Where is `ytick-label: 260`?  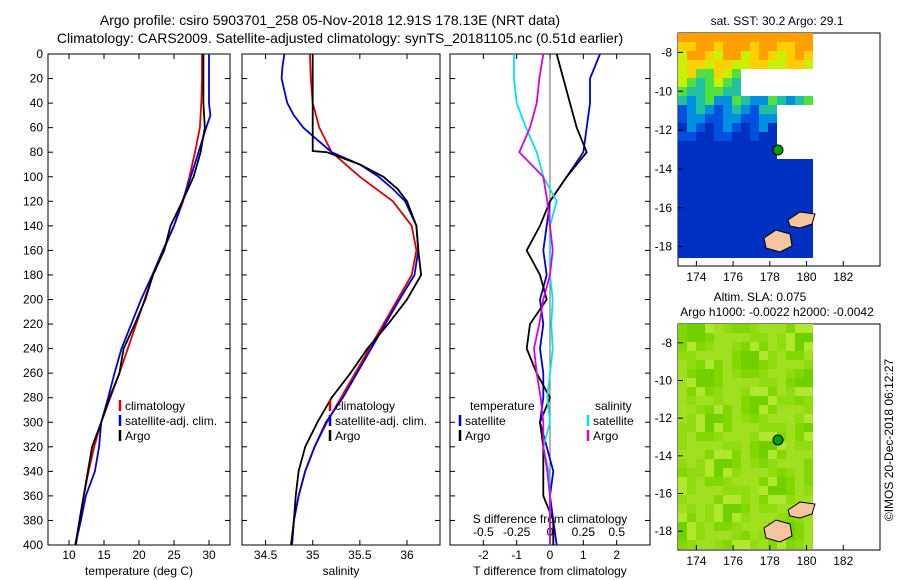
ytick-label: 260 is located at coordinates (33, 373).